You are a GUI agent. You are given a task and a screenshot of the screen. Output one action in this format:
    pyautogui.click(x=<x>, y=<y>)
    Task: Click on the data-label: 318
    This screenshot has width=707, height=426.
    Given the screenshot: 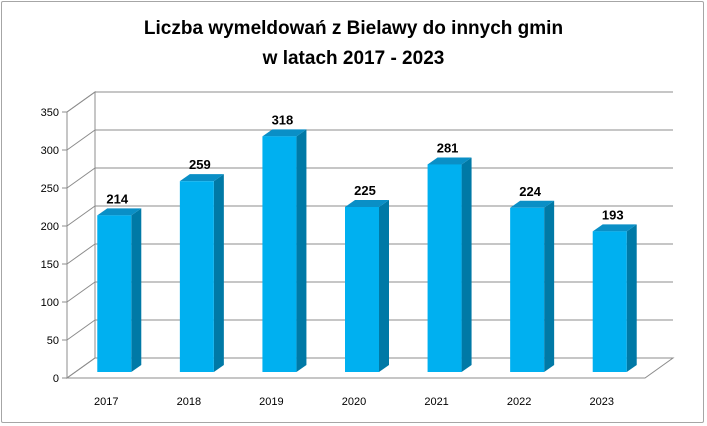 What is the action you would take?
    pyautogui.click(x=283, y=119)
    